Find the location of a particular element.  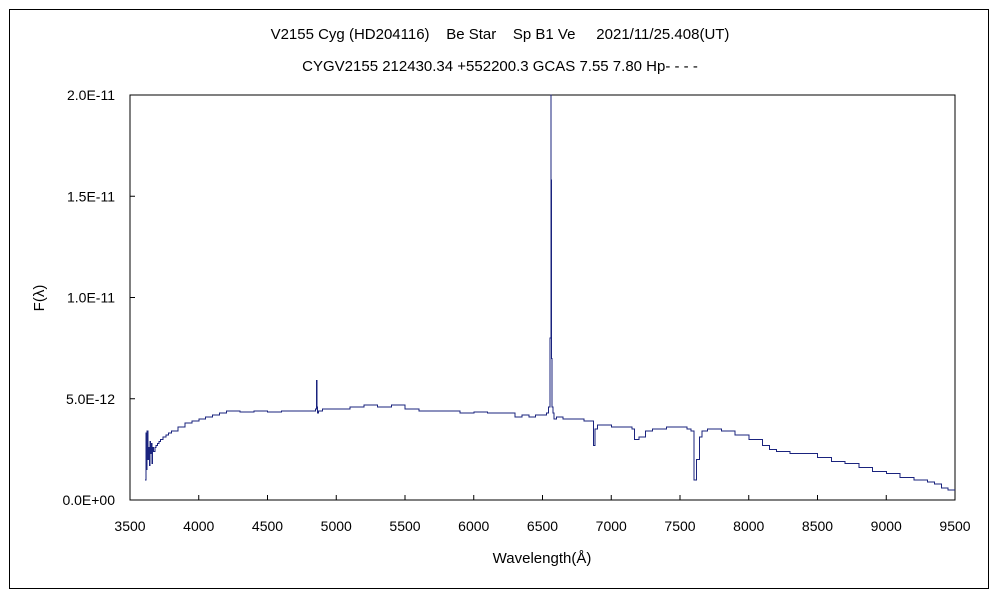

y-tick-label: 1.5E-11 is located at coordinates (91, 196).